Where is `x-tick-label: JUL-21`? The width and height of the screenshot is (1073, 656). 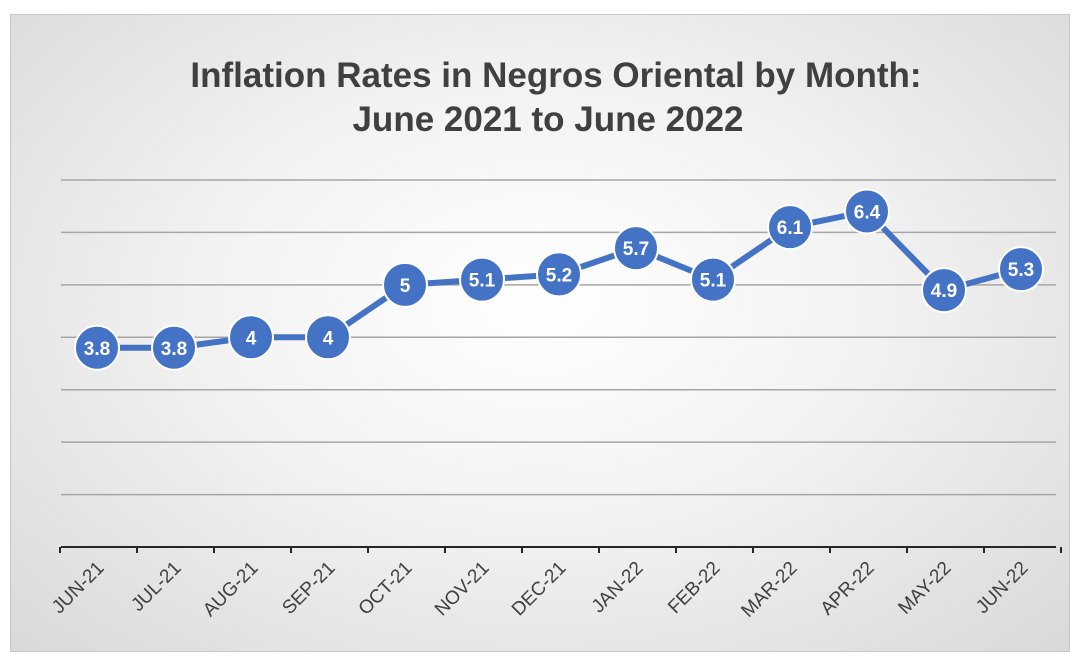
x-tick-label: JUL-21 is located at coordinates (156, 587).